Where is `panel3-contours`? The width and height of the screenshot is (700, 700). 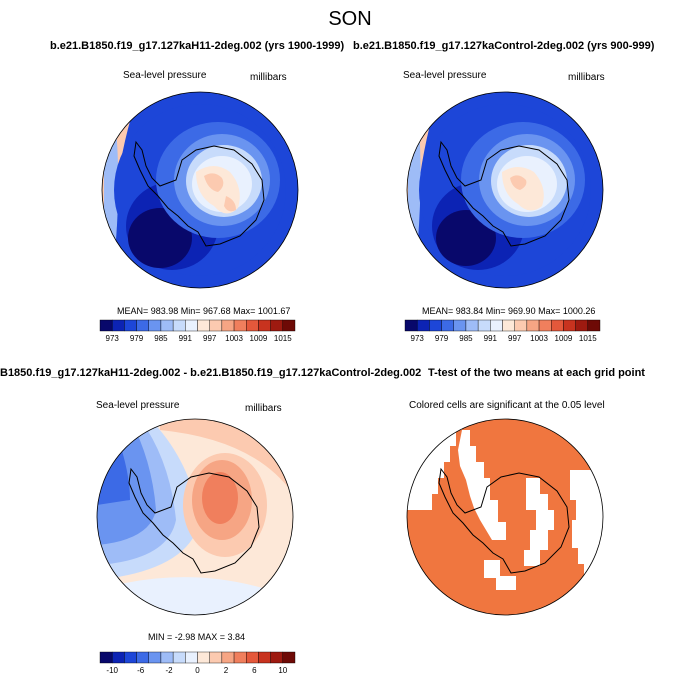 panel3-contours is located at coordinates (195, 517).